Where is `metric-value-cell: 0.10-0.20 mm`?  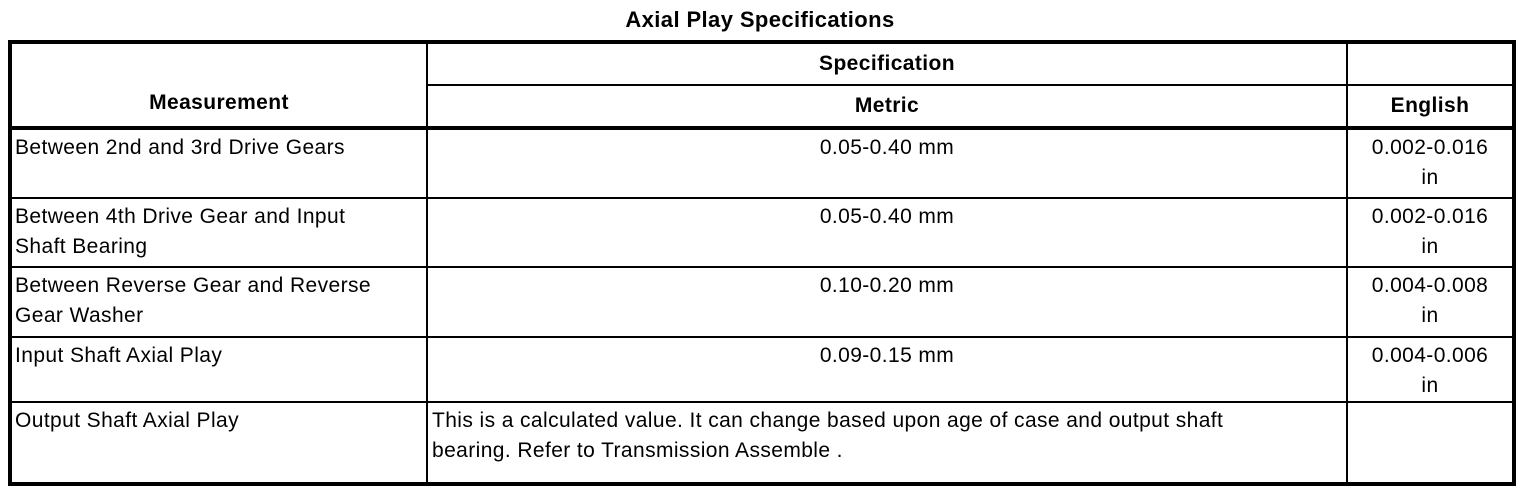 metric-value-cell: 0.10-0.20 mm is located at coordinates (887, 302).